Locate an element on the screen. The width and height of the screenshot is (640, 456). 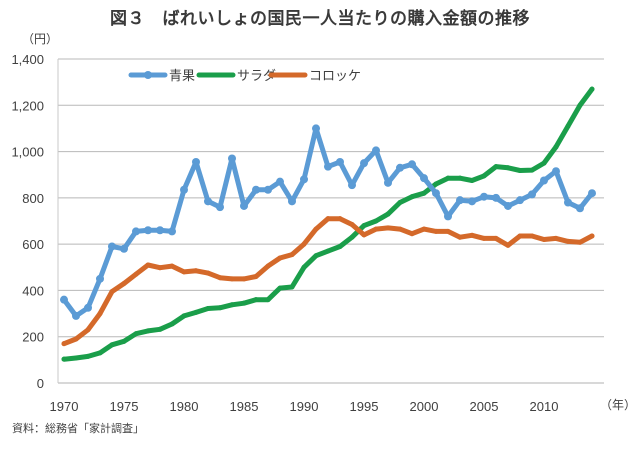
y-tick-label: 200 is located at coordinates (33, 337).